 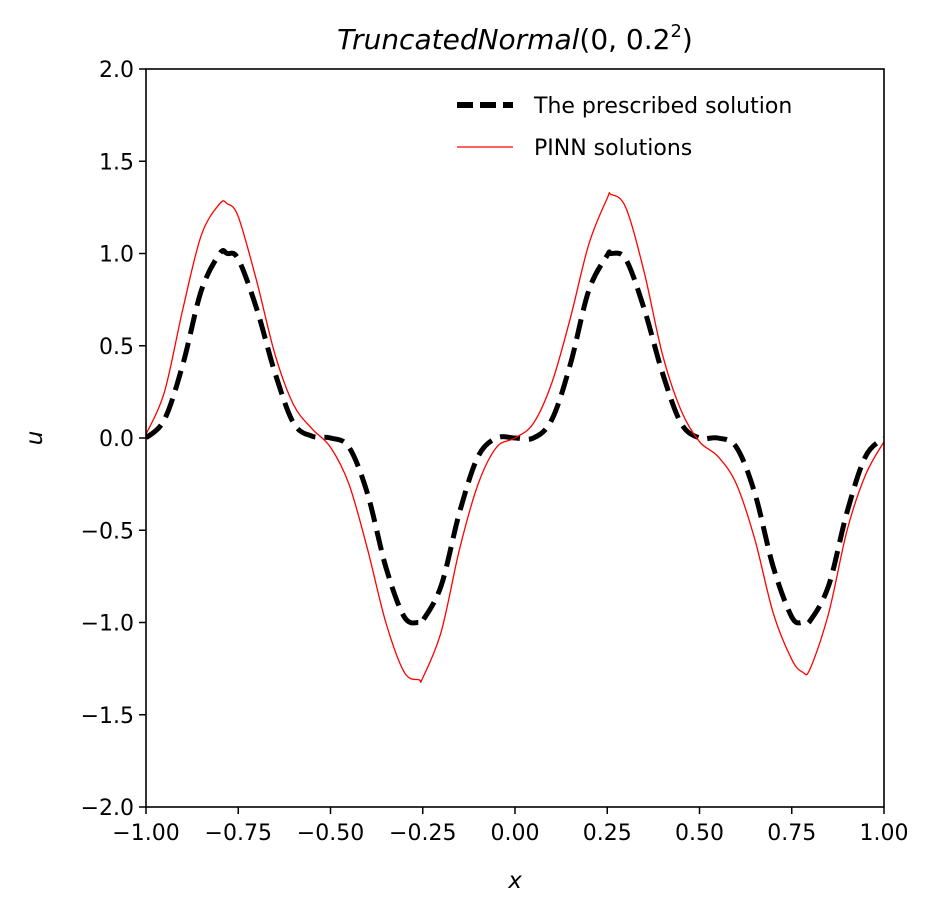 What do you see at coordinates (107, 716) in the screenshot?
I see `y-tick-label: −1.5` at bounding box center [107, 716].